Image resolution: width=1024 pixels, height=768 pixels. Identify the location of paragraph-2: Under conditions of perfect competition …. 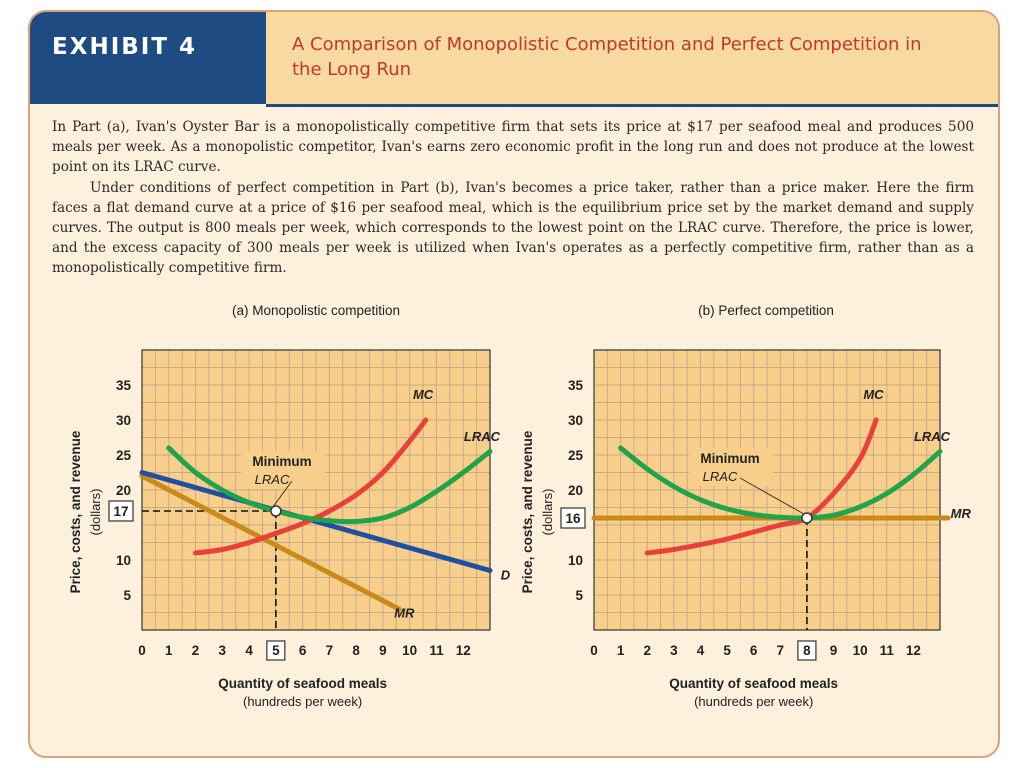
(513, 228).